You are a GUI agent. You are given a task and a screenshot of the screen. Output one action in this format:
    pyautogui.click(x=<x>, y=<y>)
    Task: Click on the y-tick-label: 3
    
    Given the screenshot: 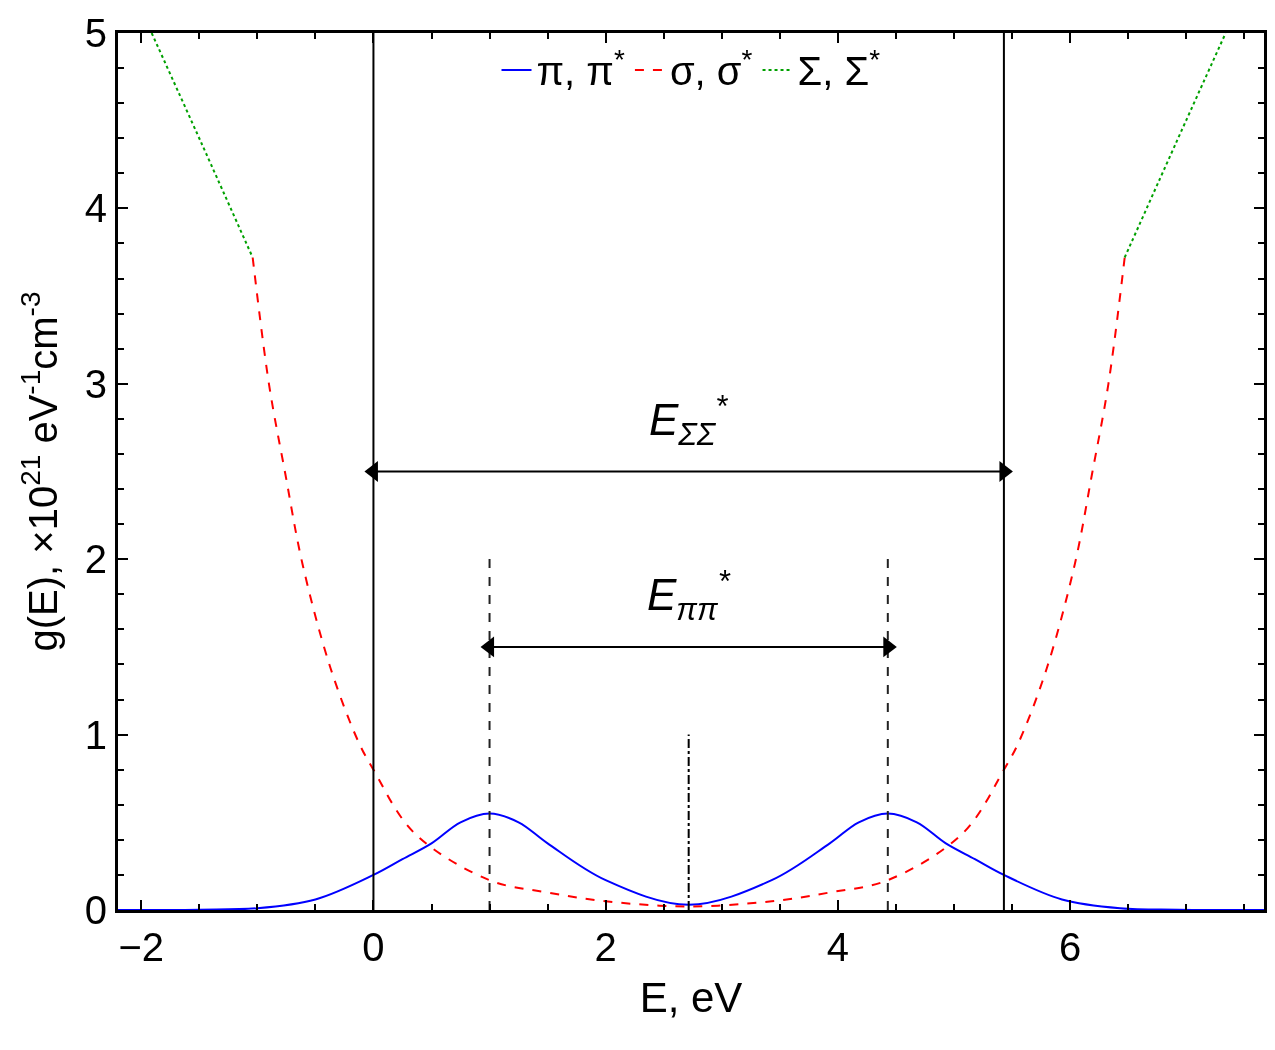 What is the action you would take?
    pyautogui.click(x=95, y=383)
    